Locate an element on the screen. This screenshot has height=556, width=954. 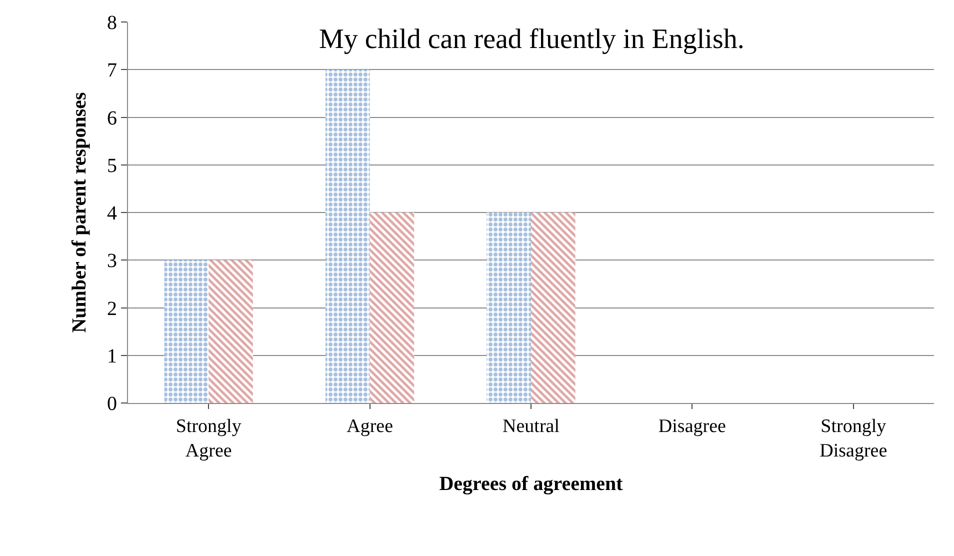
x-axis-title: Degrees of agreement is located at coordinates (531, 484).